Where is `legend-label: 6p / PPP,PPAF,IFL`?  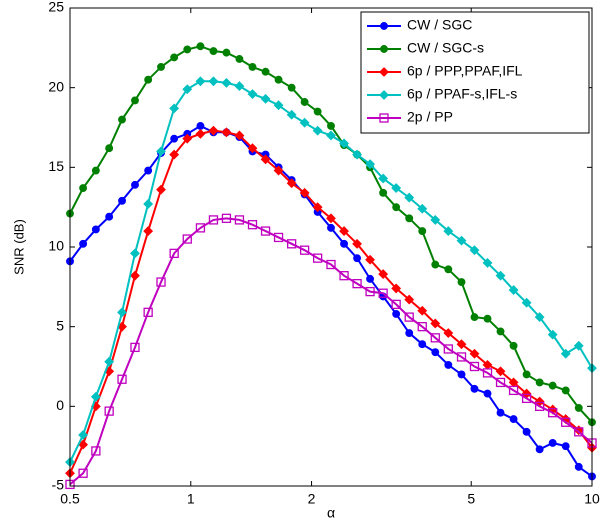
legend-label: 6p / PPP,PPAF,IFL is located at coordinates (465, 71).